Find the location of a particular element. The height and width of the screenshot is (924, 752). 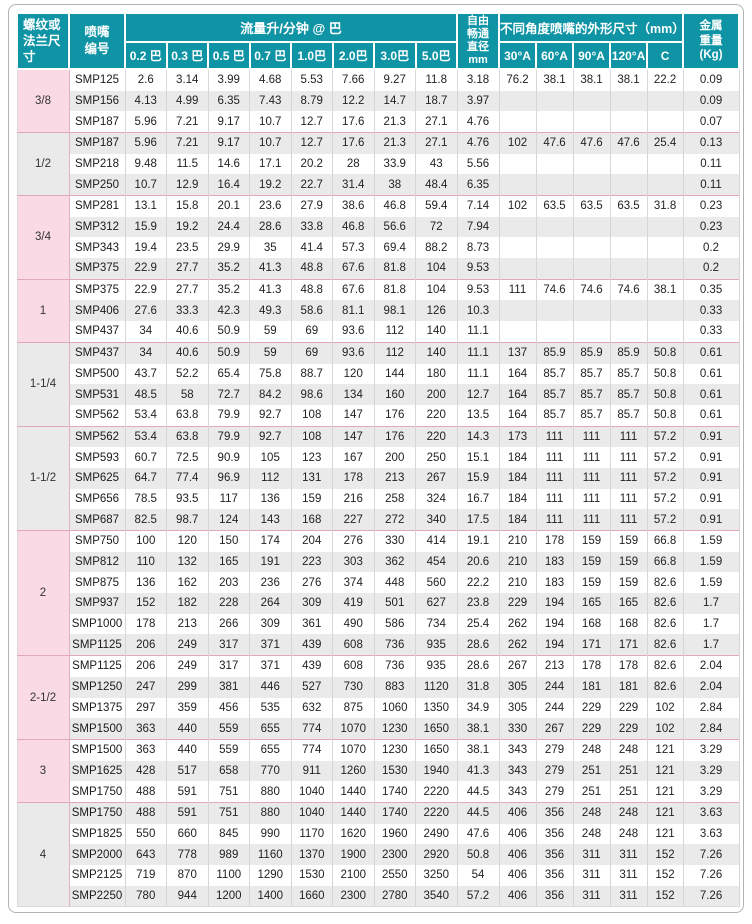

flow-cell: 374 is located at coordinates (353, 583).